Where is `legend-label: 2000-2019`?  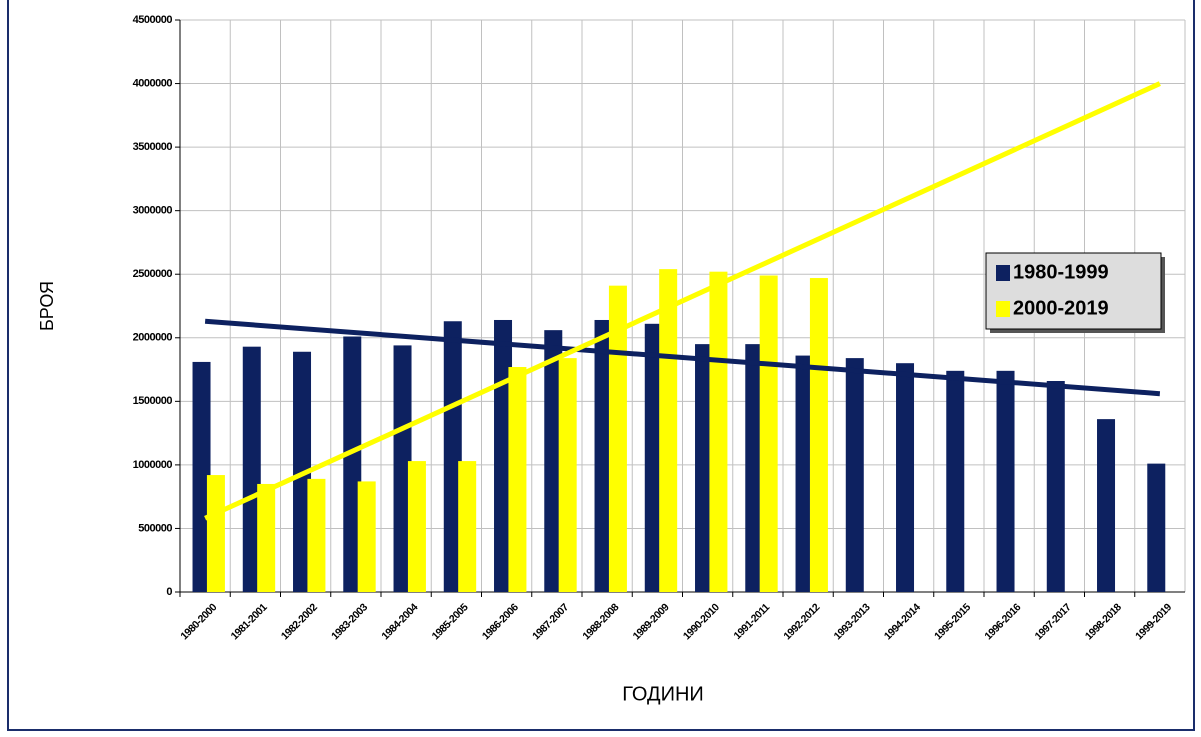 legend-label: 2000-2019 is located at coordinates (1061, 308).